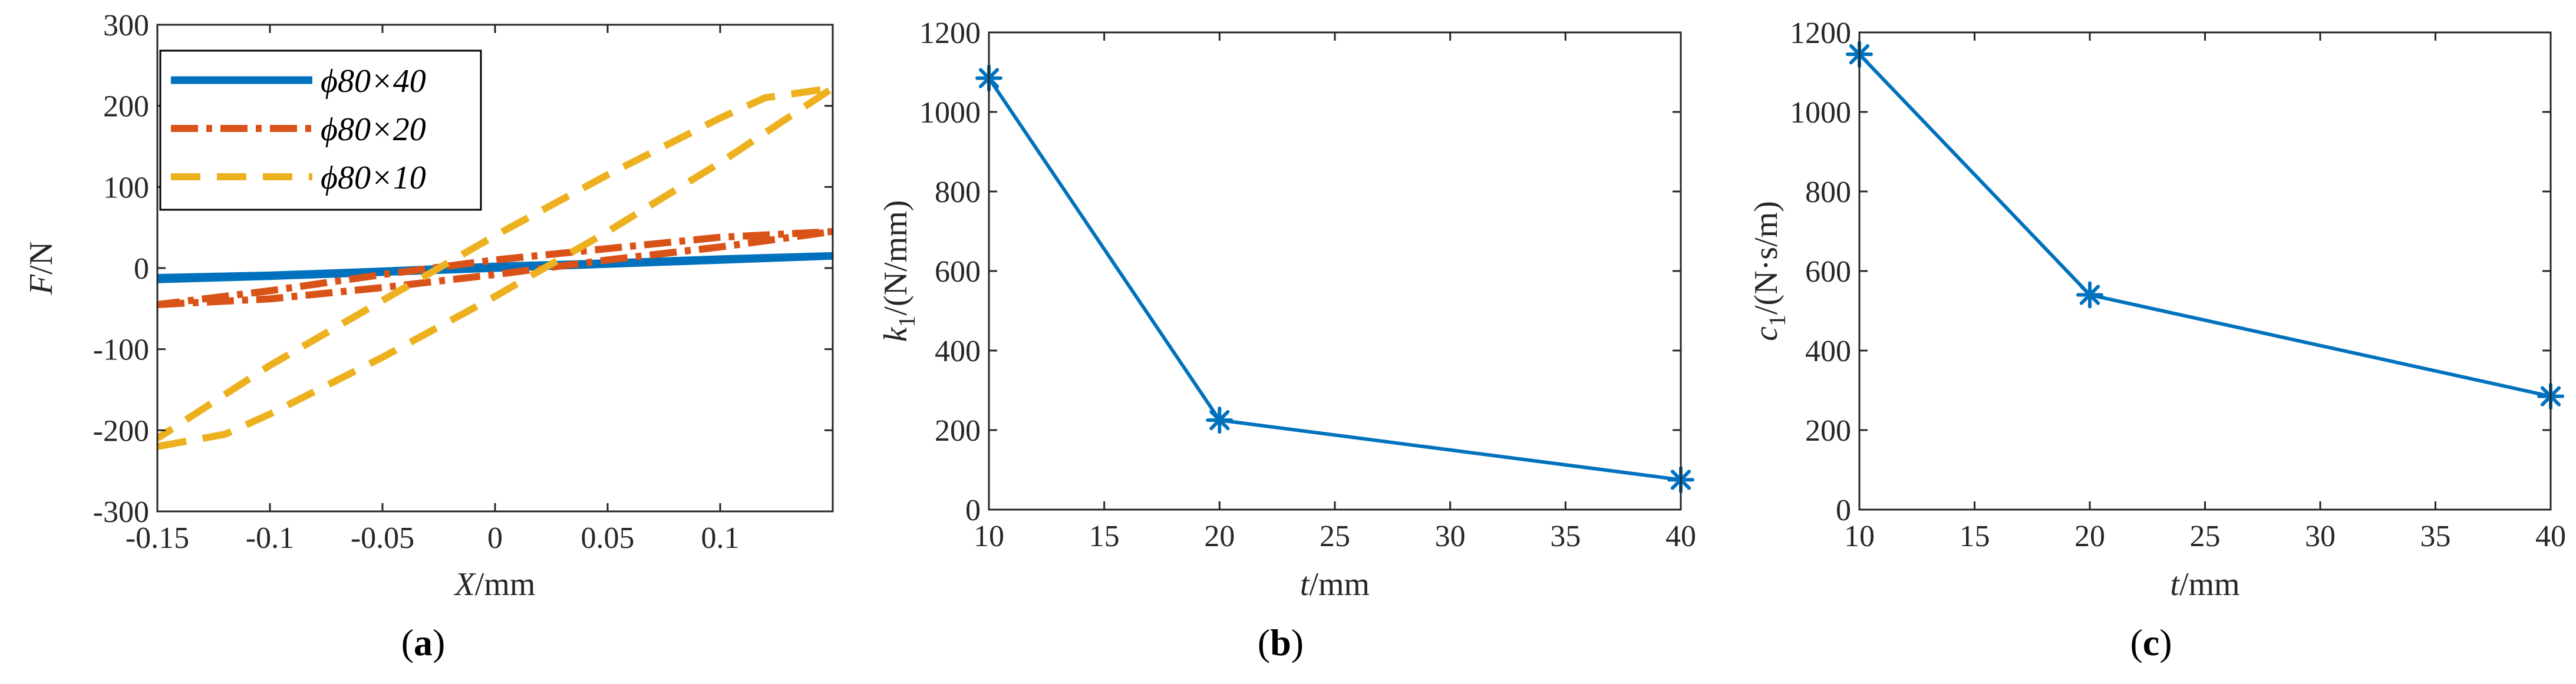 The height and width of the screenshot is (684, 2576). I want to click on y-tick-label: 100, so click(126, 188).